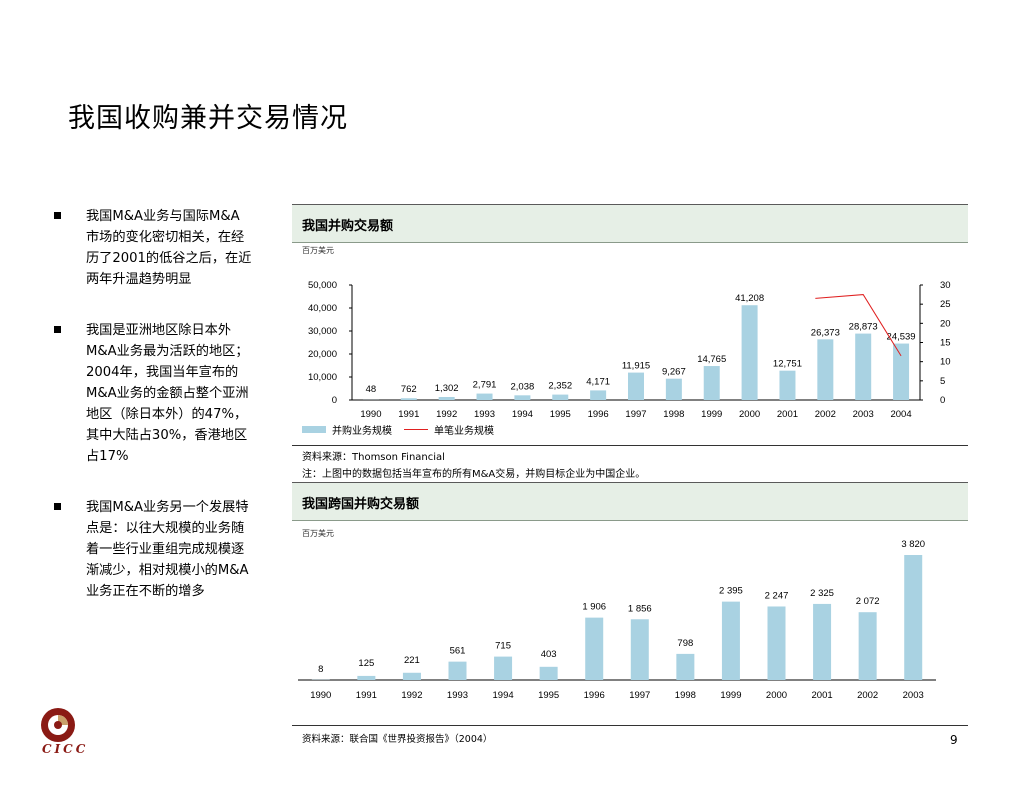  What do you see at coordinates (322, 331) in the screenshot?
I see `y-tick-label: 30,000` at bounding box center [322, 331].